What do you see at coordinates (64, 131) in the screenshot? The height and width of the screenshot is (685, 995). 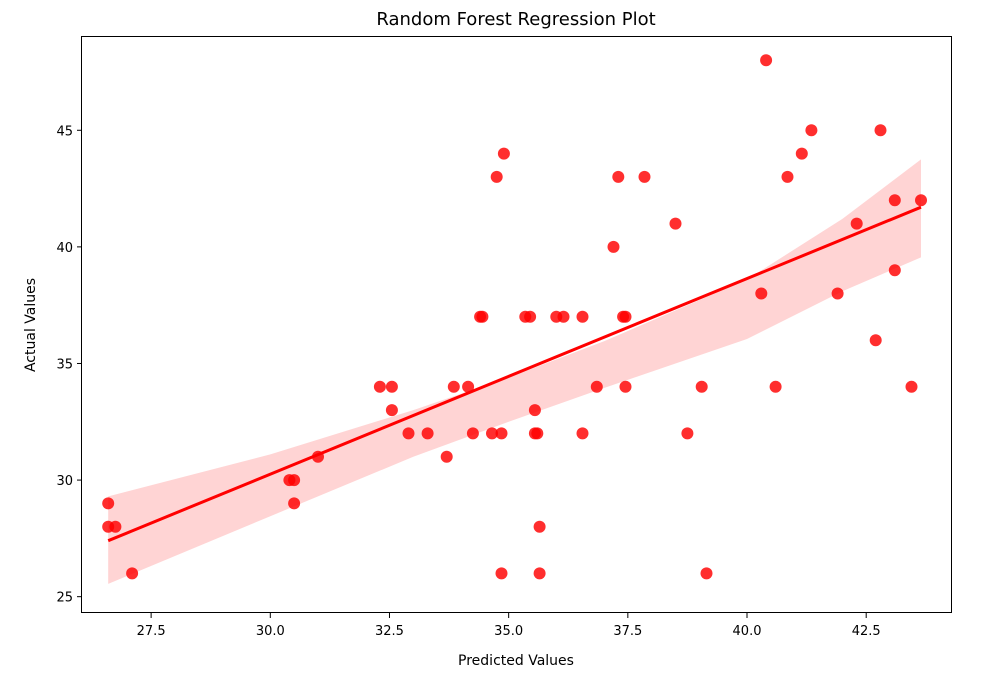 I see `y-tick-label: 45` at bounding box center [64, 131].